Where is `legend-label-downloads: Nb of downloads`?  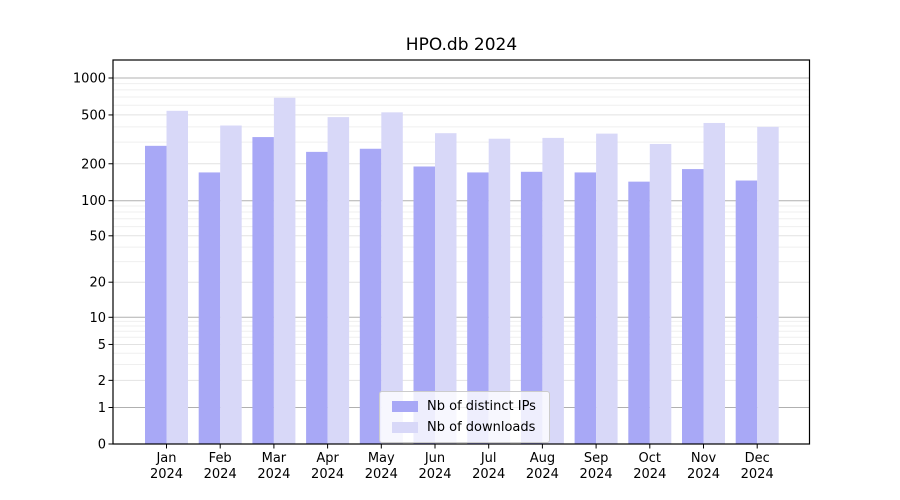 legend-label-downloads: Nb of downloads is located at coordinates (481, 427).